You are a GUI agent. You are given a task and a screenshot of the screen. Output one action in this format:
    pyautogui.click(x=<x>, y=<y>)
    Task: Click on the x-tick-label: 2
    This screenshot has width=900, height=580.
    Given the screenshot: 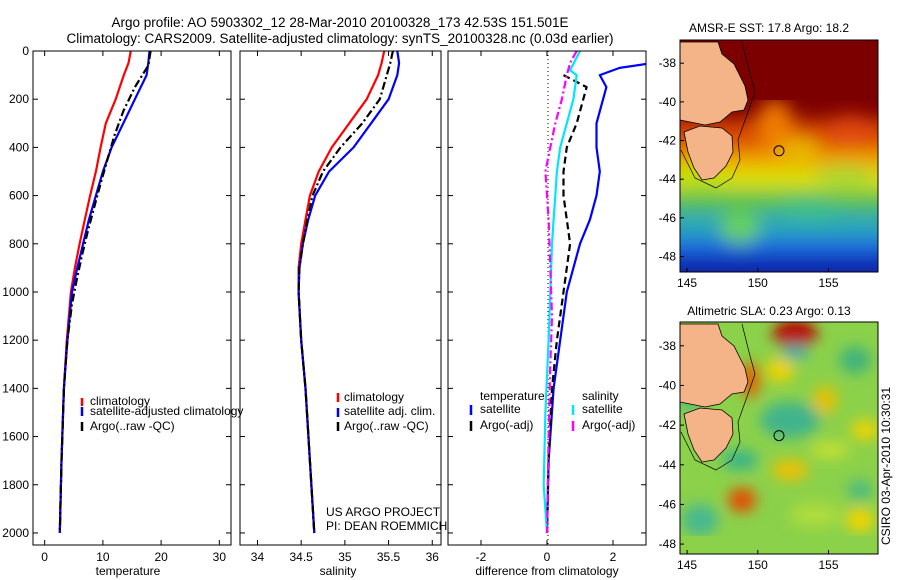 What is the action you would take?
    pyautogui.click(x=613, y=557)
    